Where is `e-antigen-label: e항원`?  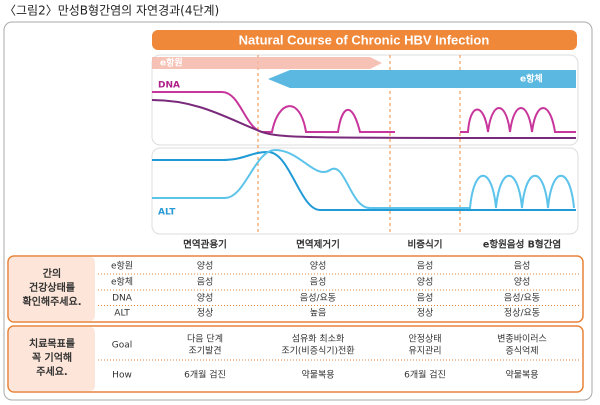 e-antigen-label: e항원 is located at coordinates (171, 63).